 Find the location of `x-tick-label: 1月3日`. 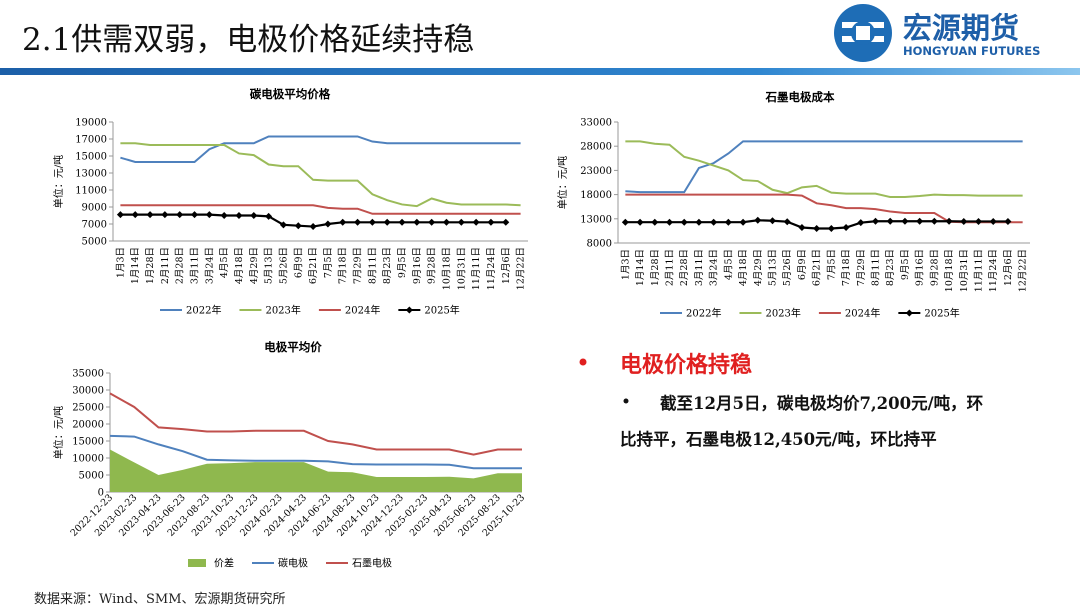

x-tick-label: 1月3日 is located at coordinates (625, 264).